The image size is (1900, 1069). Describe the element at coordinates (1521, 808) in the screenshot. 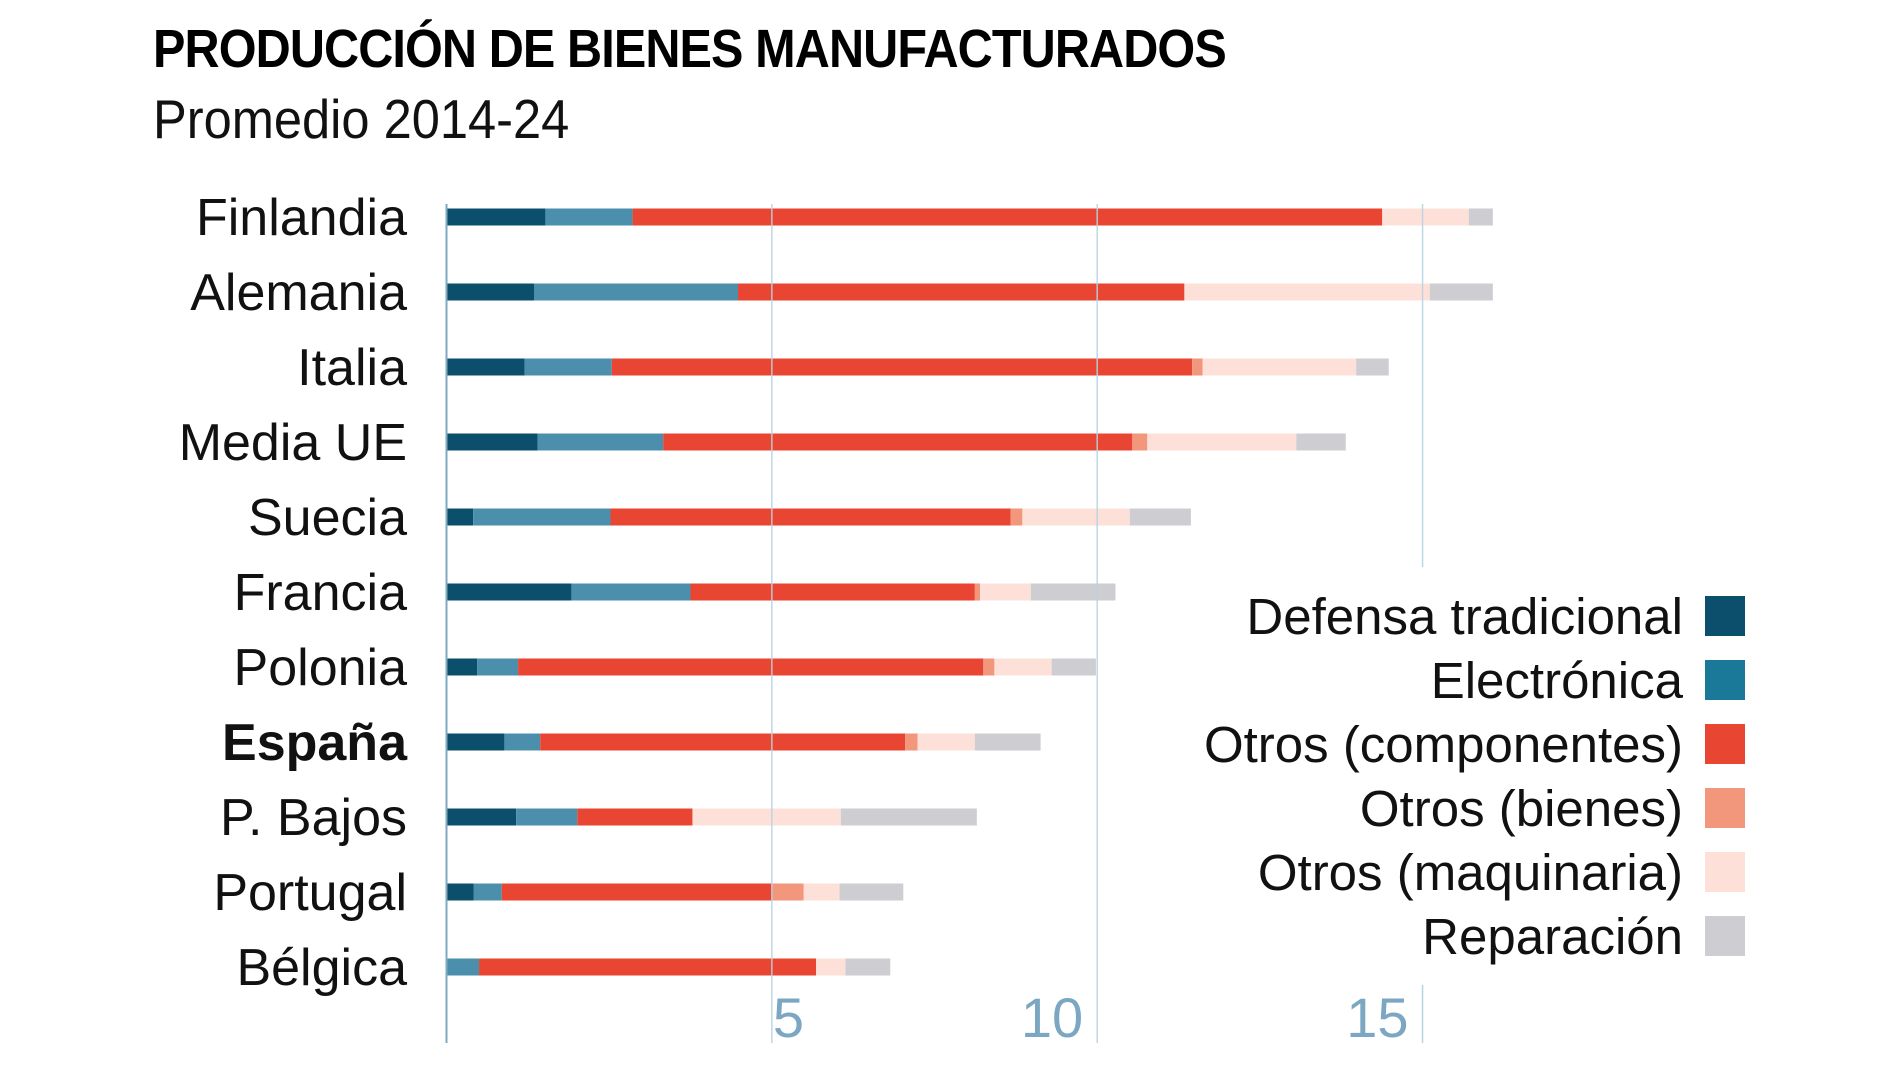

I see `legend-label: Otros (bienes)` at that location.